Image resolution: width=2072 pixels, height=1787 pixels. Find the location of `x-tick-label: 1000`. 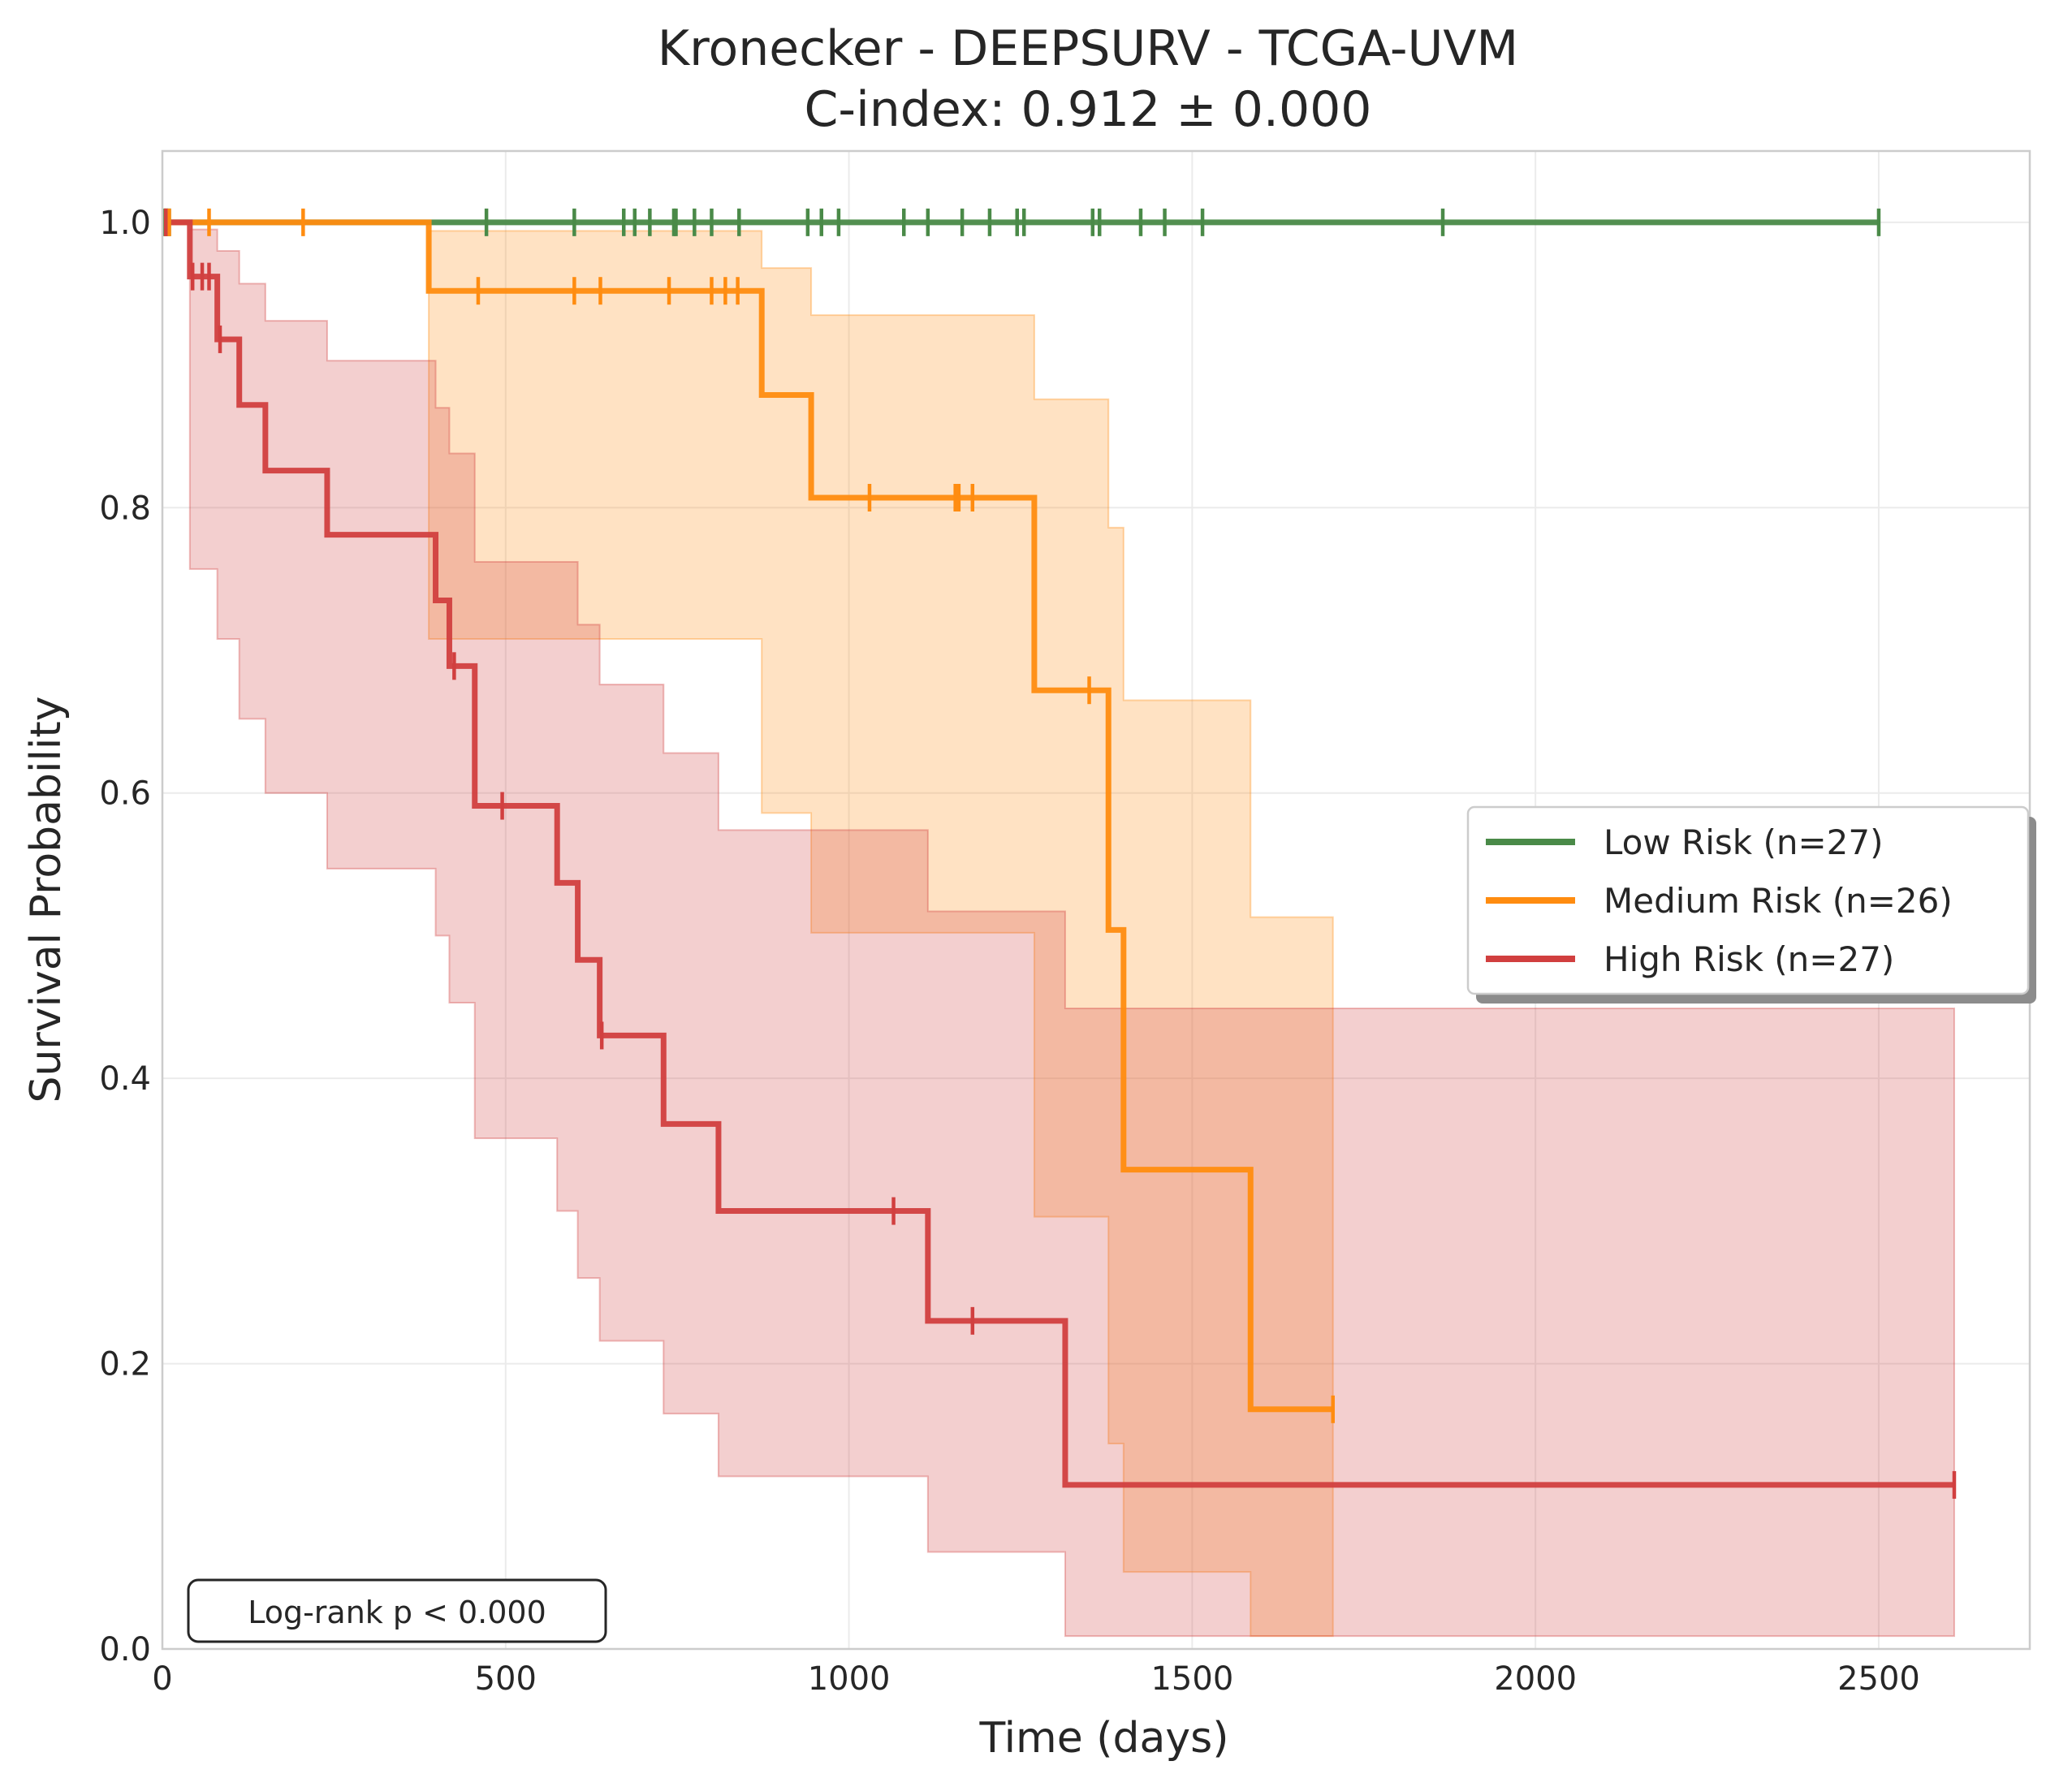

x-tick-label: 1000 is located at coordinates (849, 1679).